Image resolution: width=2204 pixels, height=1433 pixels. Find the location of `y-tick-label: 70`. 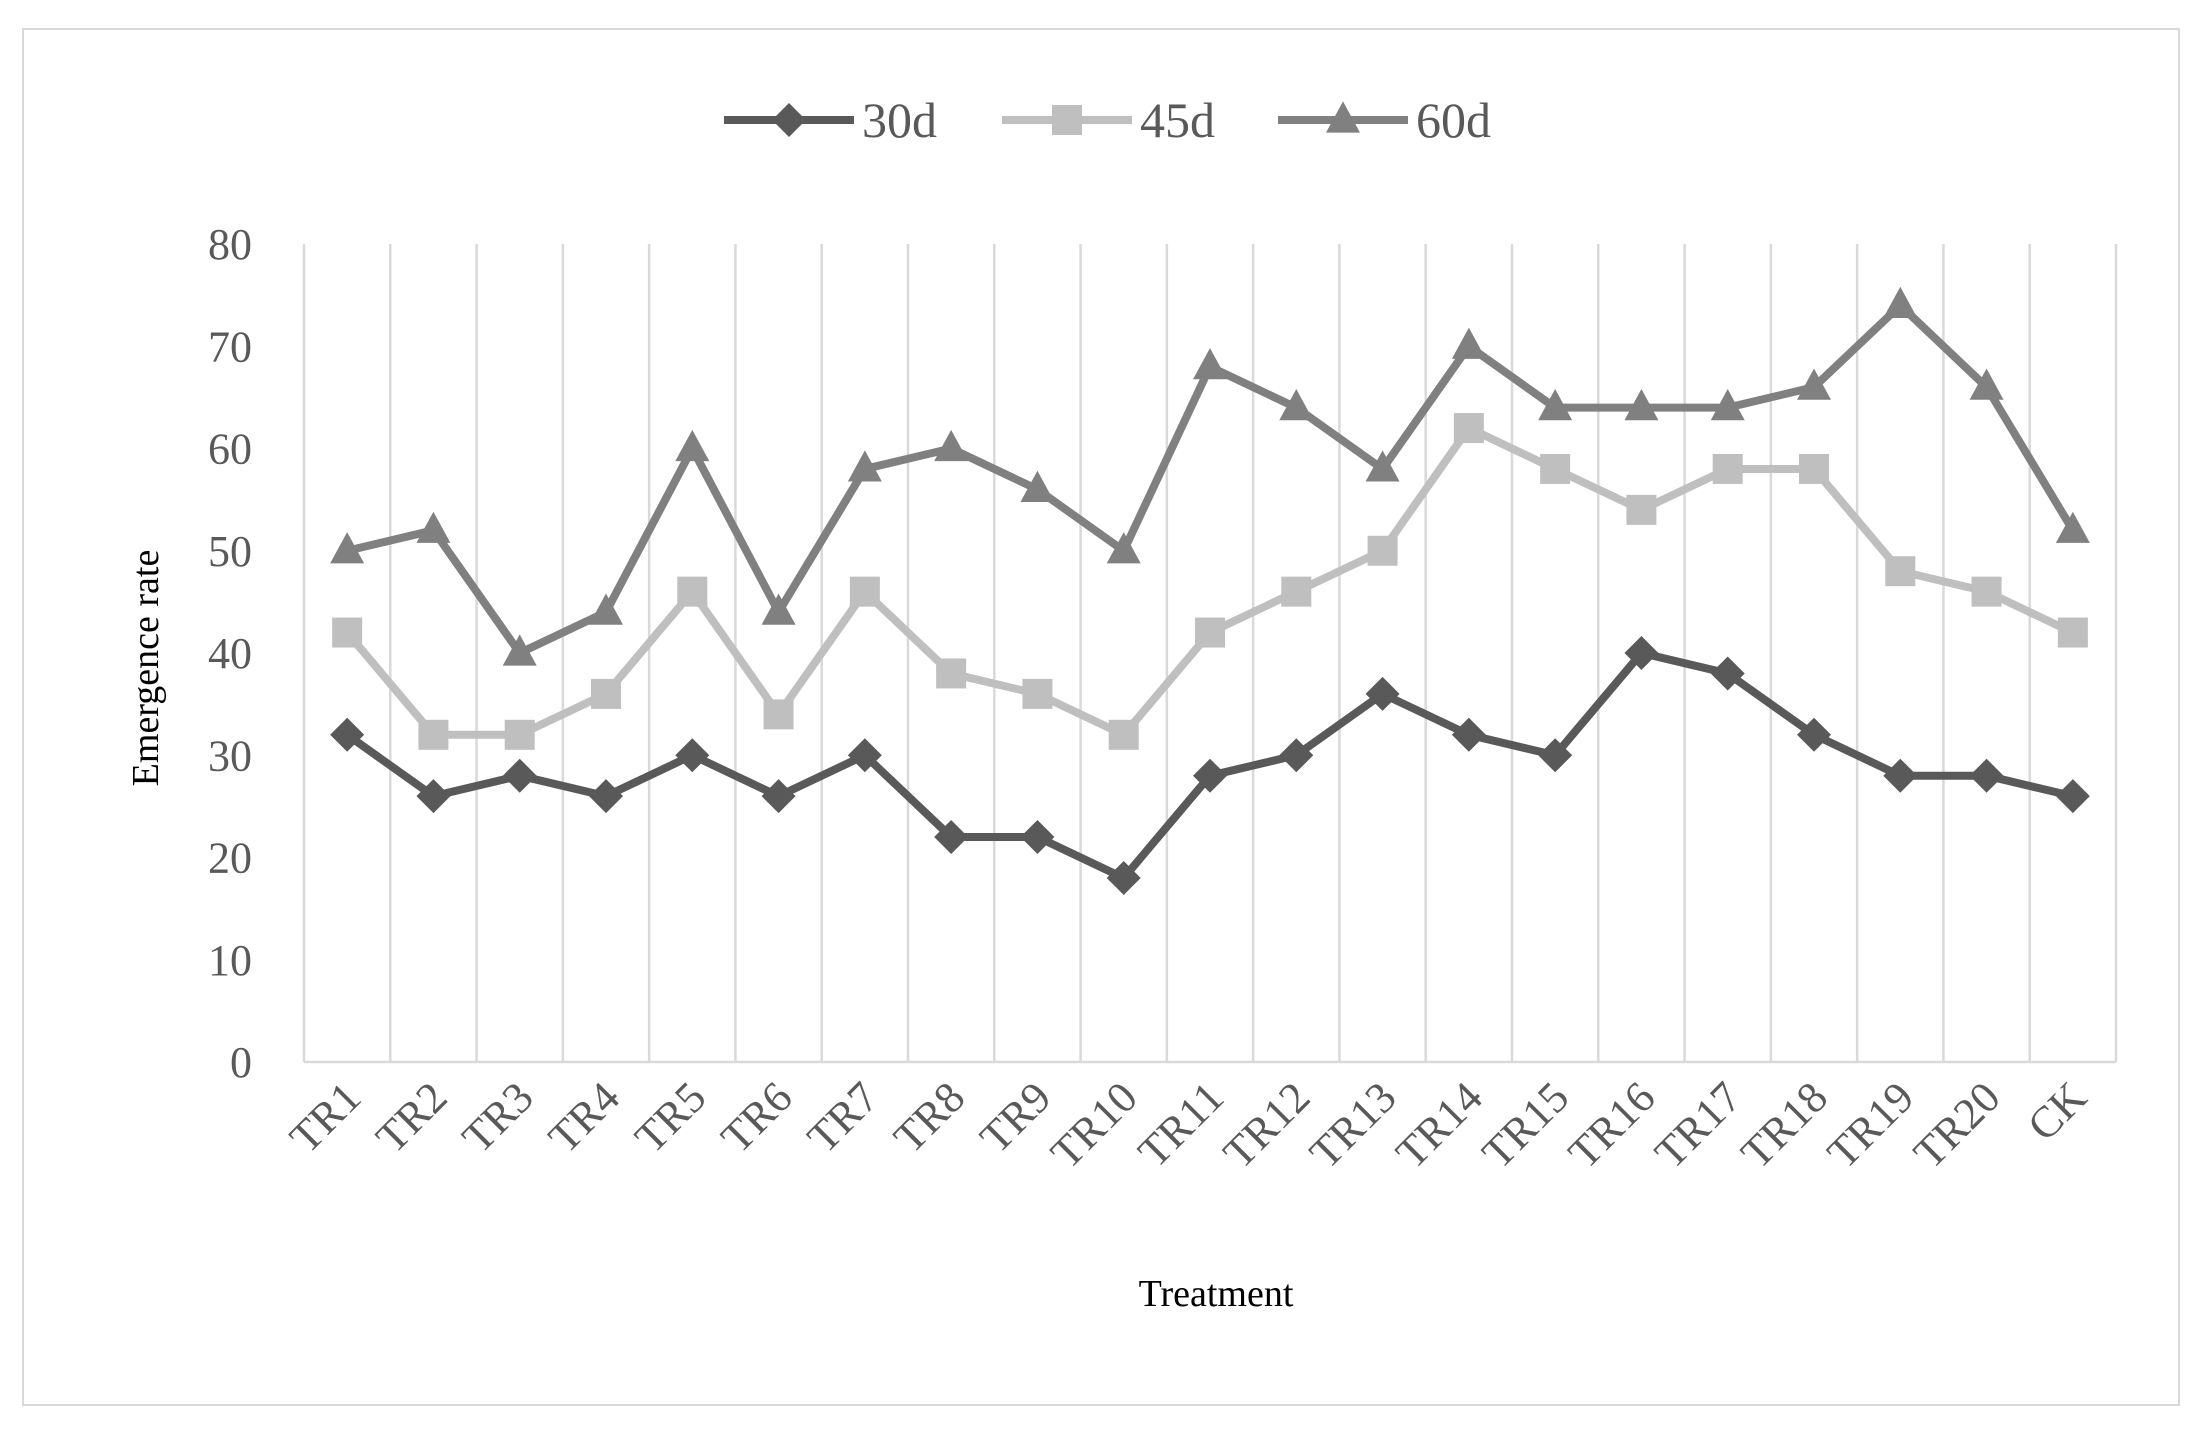

y-tick-label: 70 is located at coordinates (230, 346).